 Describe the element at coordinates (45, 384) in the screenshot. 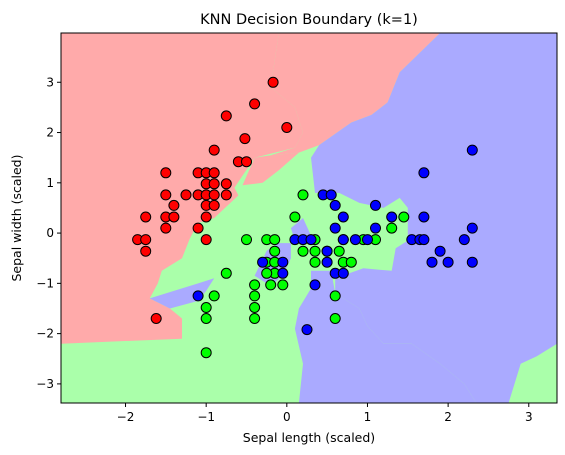

I see `y-tick-label: −3` at that location.